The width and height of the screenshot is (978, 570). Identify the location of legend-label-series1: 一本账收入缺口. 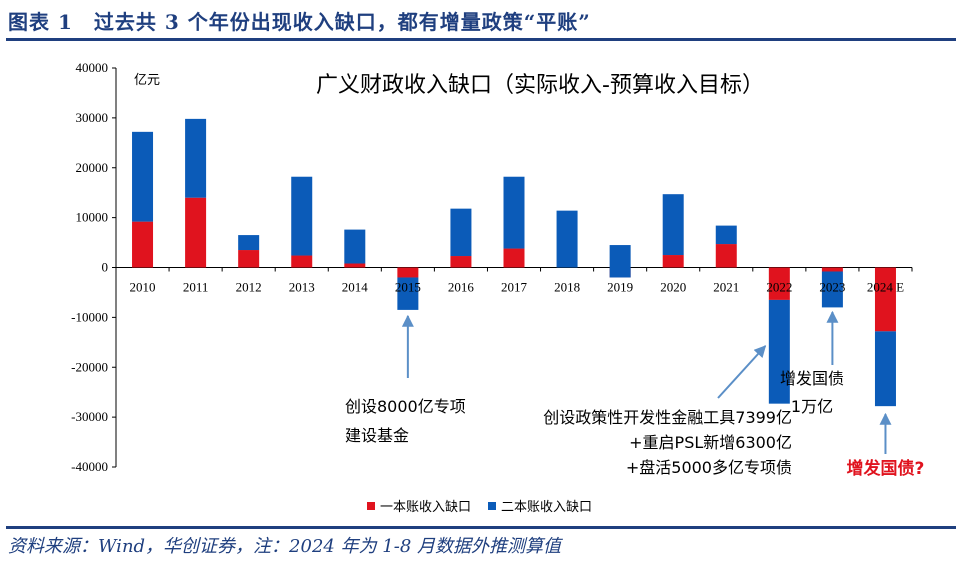
(425, 507).